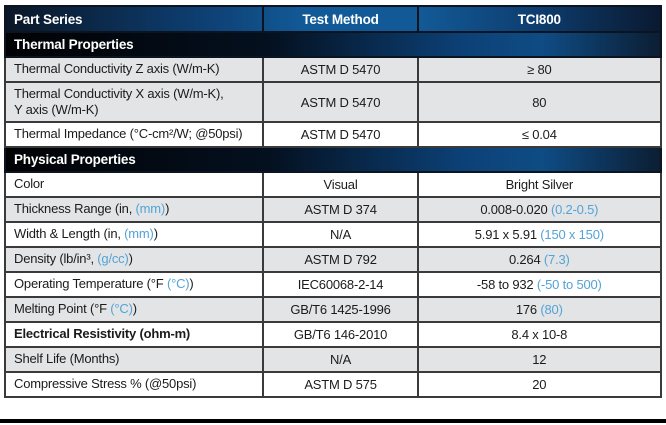 Image resolution: width=666 pixels, height=425 pixels. I want to click on table-row: Color Visual Bright Silver, so click(333, 184).